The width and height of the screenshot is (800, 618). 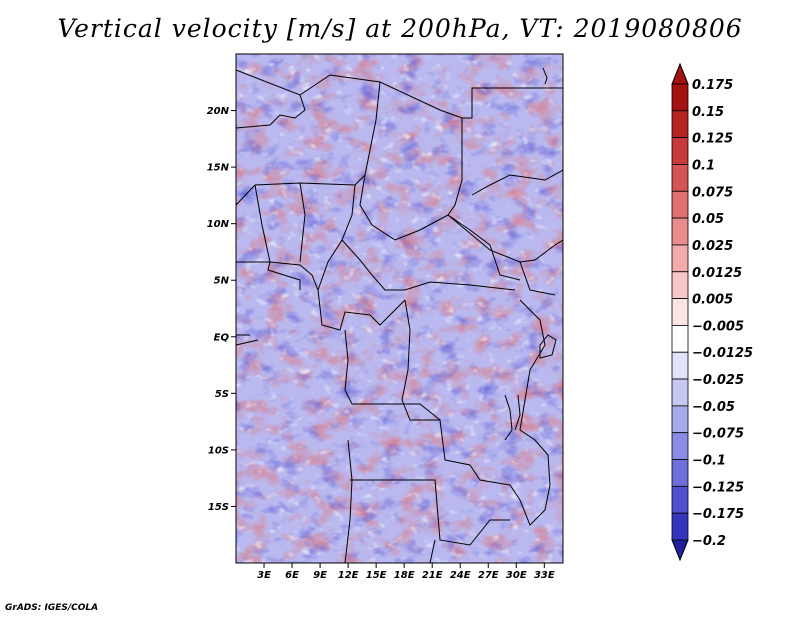 What do you see at coordinates (376, 575) in the screenshot?
I see `lon-tick-label: 15E` at bounding box center [376, 575].